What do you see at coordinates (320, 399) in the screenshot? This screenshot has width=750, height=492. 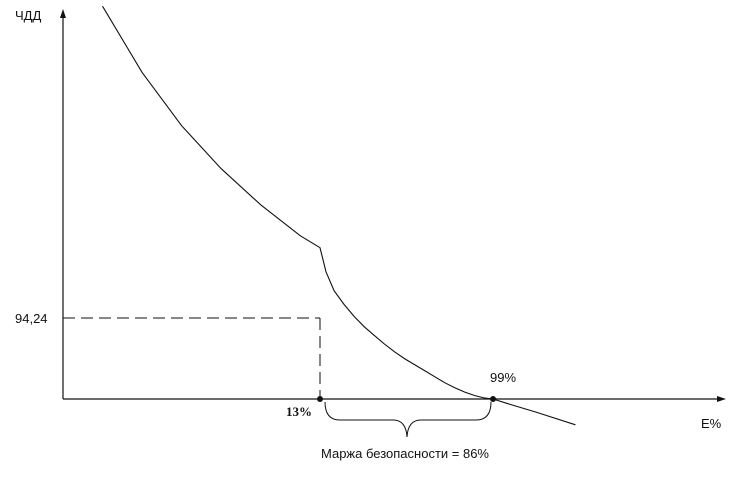 I see `point-discount-rate` at bounding box center [320, 399].